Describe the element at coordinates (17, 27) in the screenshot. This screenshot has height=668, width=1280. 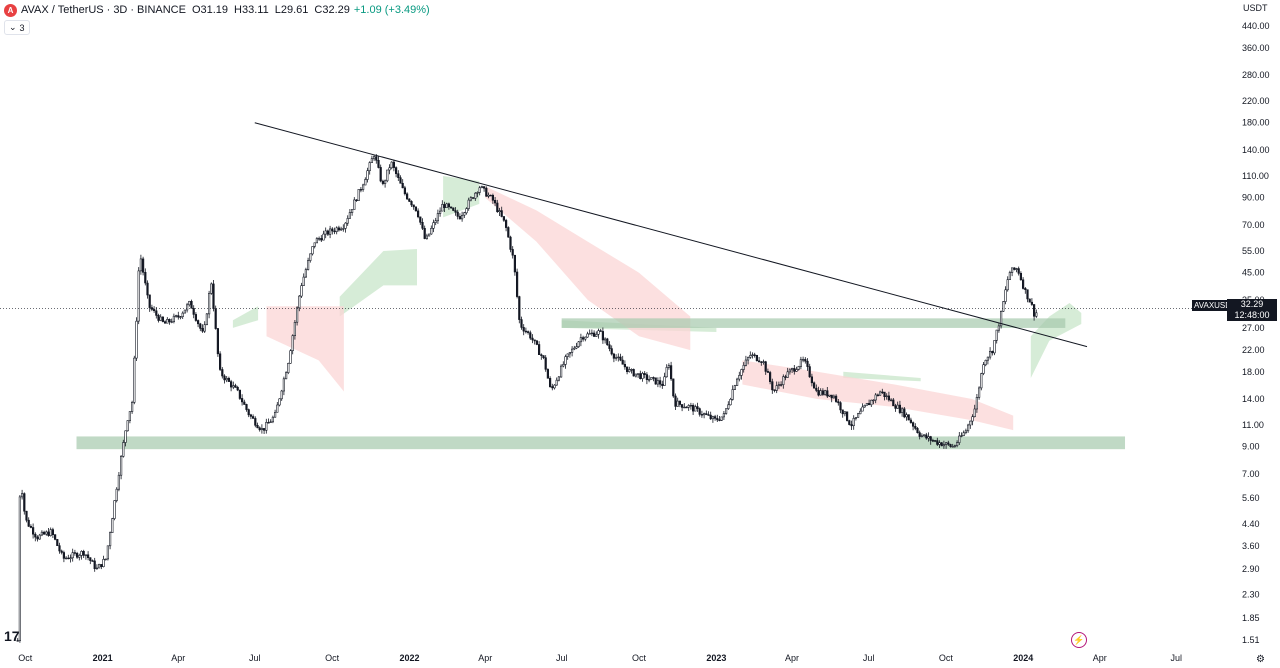
I see `indicators-toggle: ⌄ 3` at that location.